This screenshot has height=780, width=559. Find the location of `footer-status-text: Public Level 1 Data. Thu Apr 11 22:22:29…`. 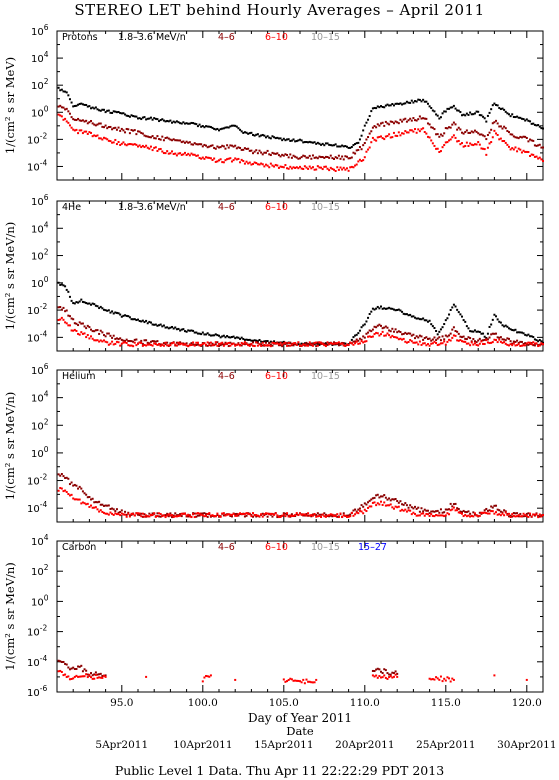

footer-status-text: Public Level 1 Data. Thu Apr 11 22:22:29… is located at coordinates (279, 770).